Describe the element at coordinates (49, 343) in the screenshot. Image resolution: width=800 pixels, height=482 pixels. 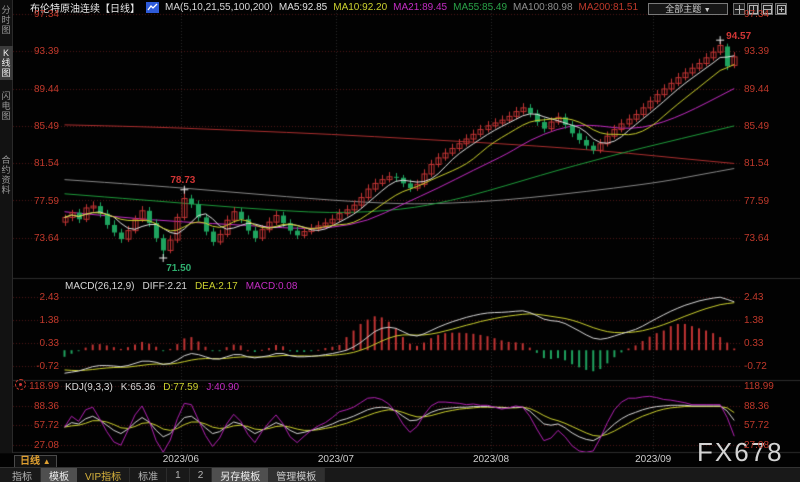
I see `y-axis-label-left: 0.33` at that location.